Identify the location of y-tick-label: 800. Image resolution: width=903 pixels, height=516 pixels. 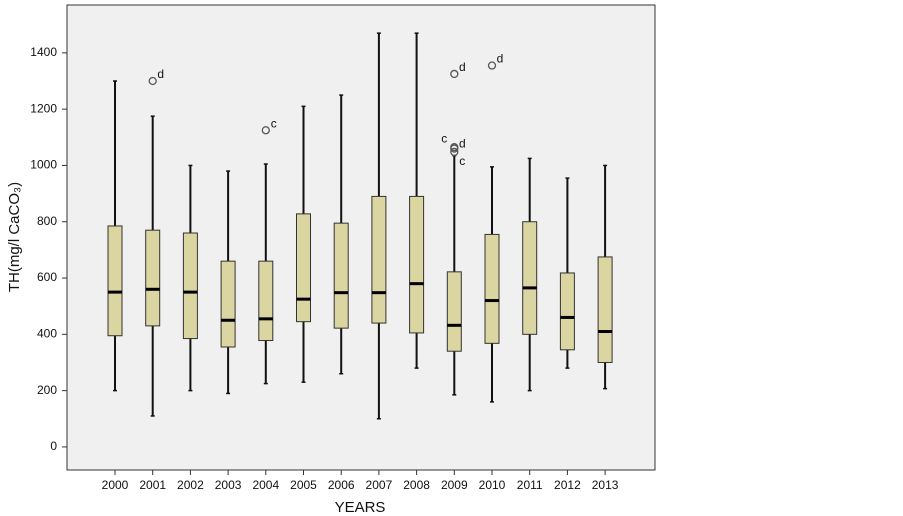
(47, 221).